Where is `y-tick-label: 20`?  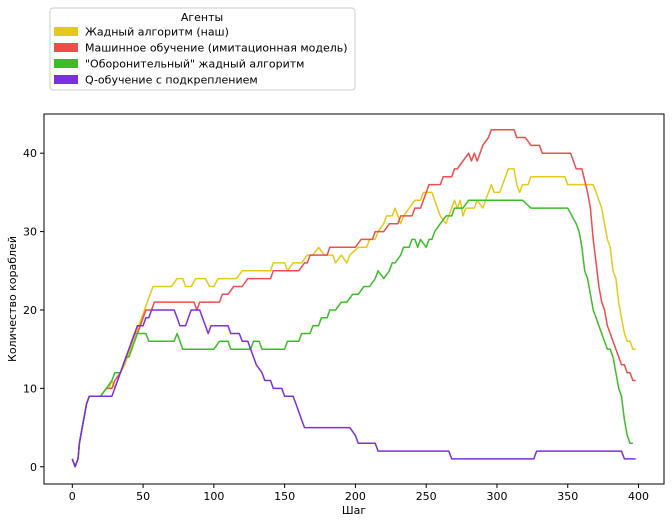
y-tick-label: 20 is located at coordinates (30, 310).